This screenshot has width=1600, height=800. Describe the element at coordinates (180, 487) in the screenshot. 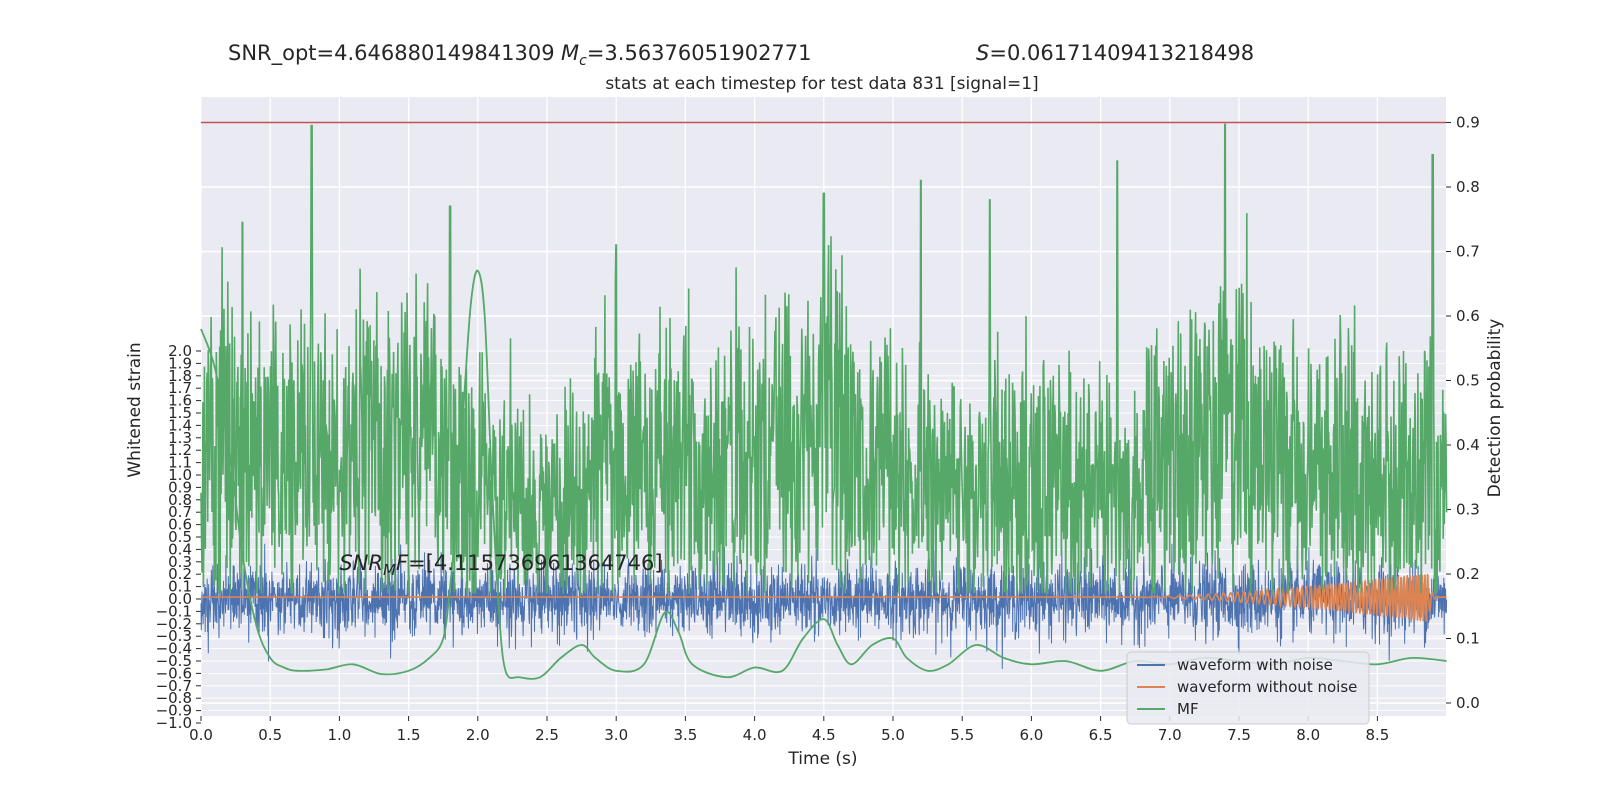

I see `left-tick-label-11: 0.9` at that location.